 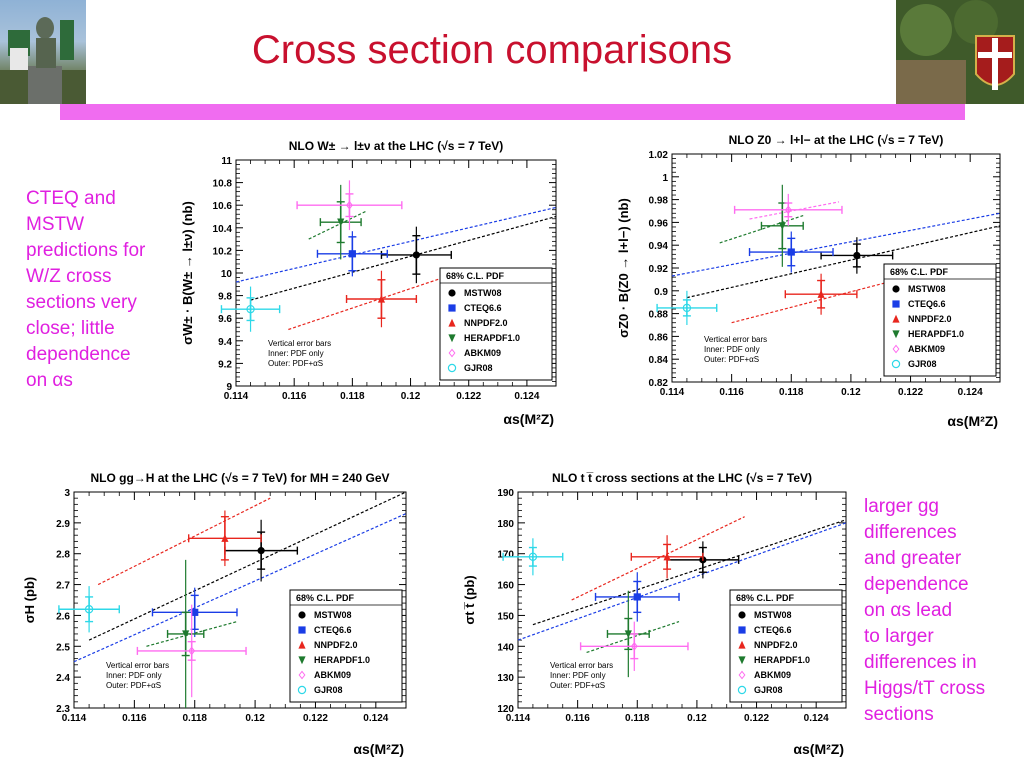 I want to click on y-tick-label: 1.02, so click(x=659, y=155).